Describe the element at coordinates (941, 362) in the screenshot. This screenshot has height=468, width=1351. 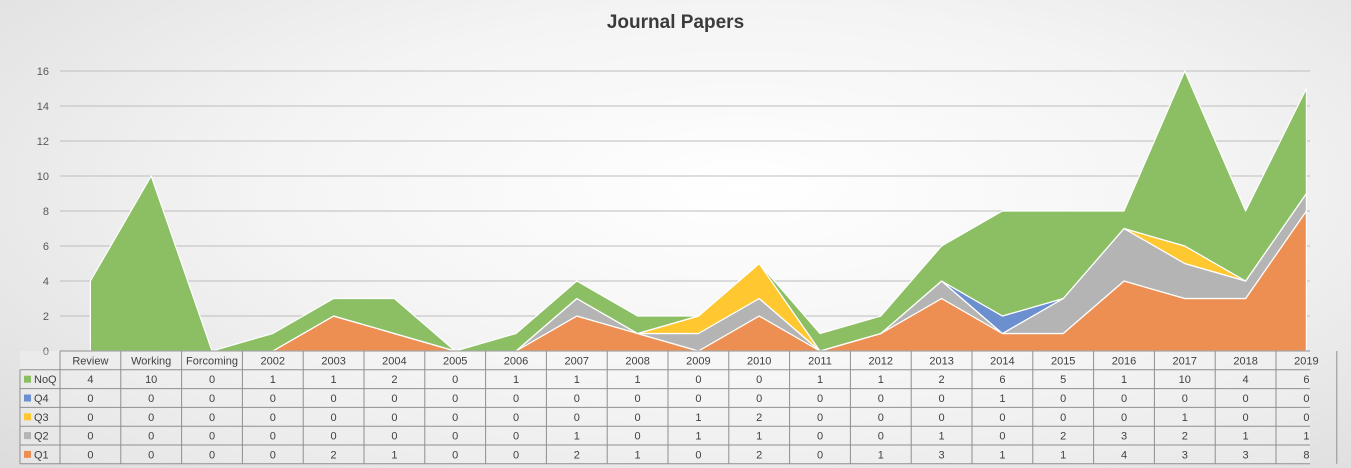
I see `x-category-label: 2013` at that location.